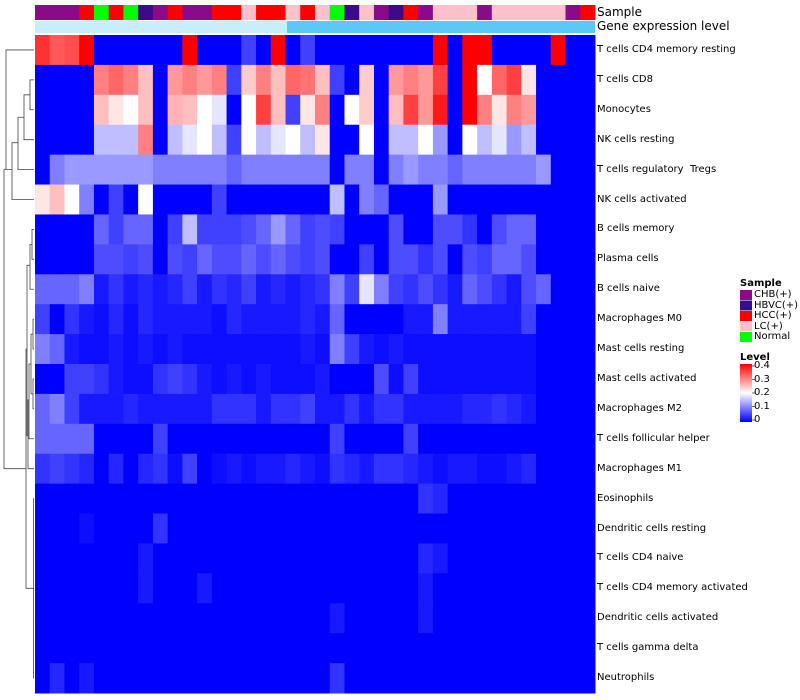 The image size is (800, 700). What do you see at coordinates (657, 169) in the screenshot?
I see `row-label: T cells regulatory Tregs` at bounding box center [657, 169].